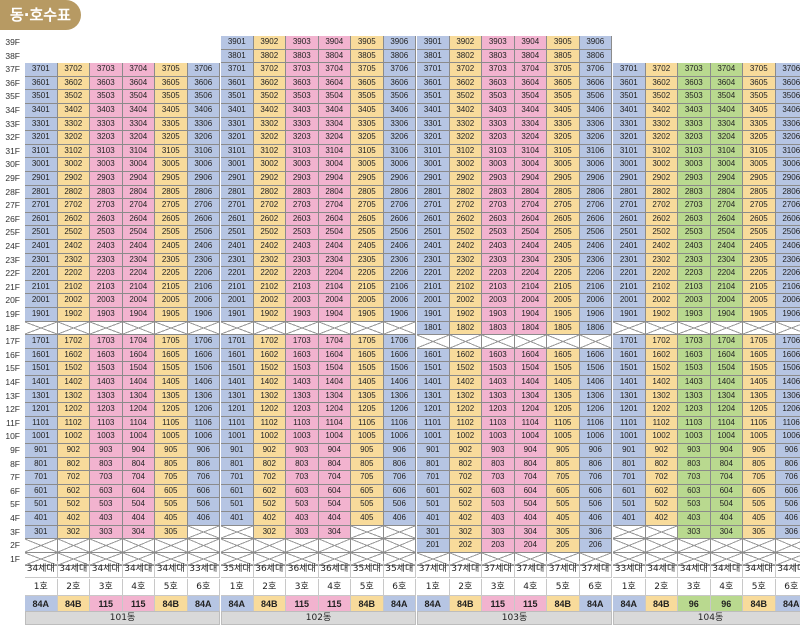  Describe the element at coordinates (629, 206) in the screenshot. I see `unit-cell: 2701` at that location.